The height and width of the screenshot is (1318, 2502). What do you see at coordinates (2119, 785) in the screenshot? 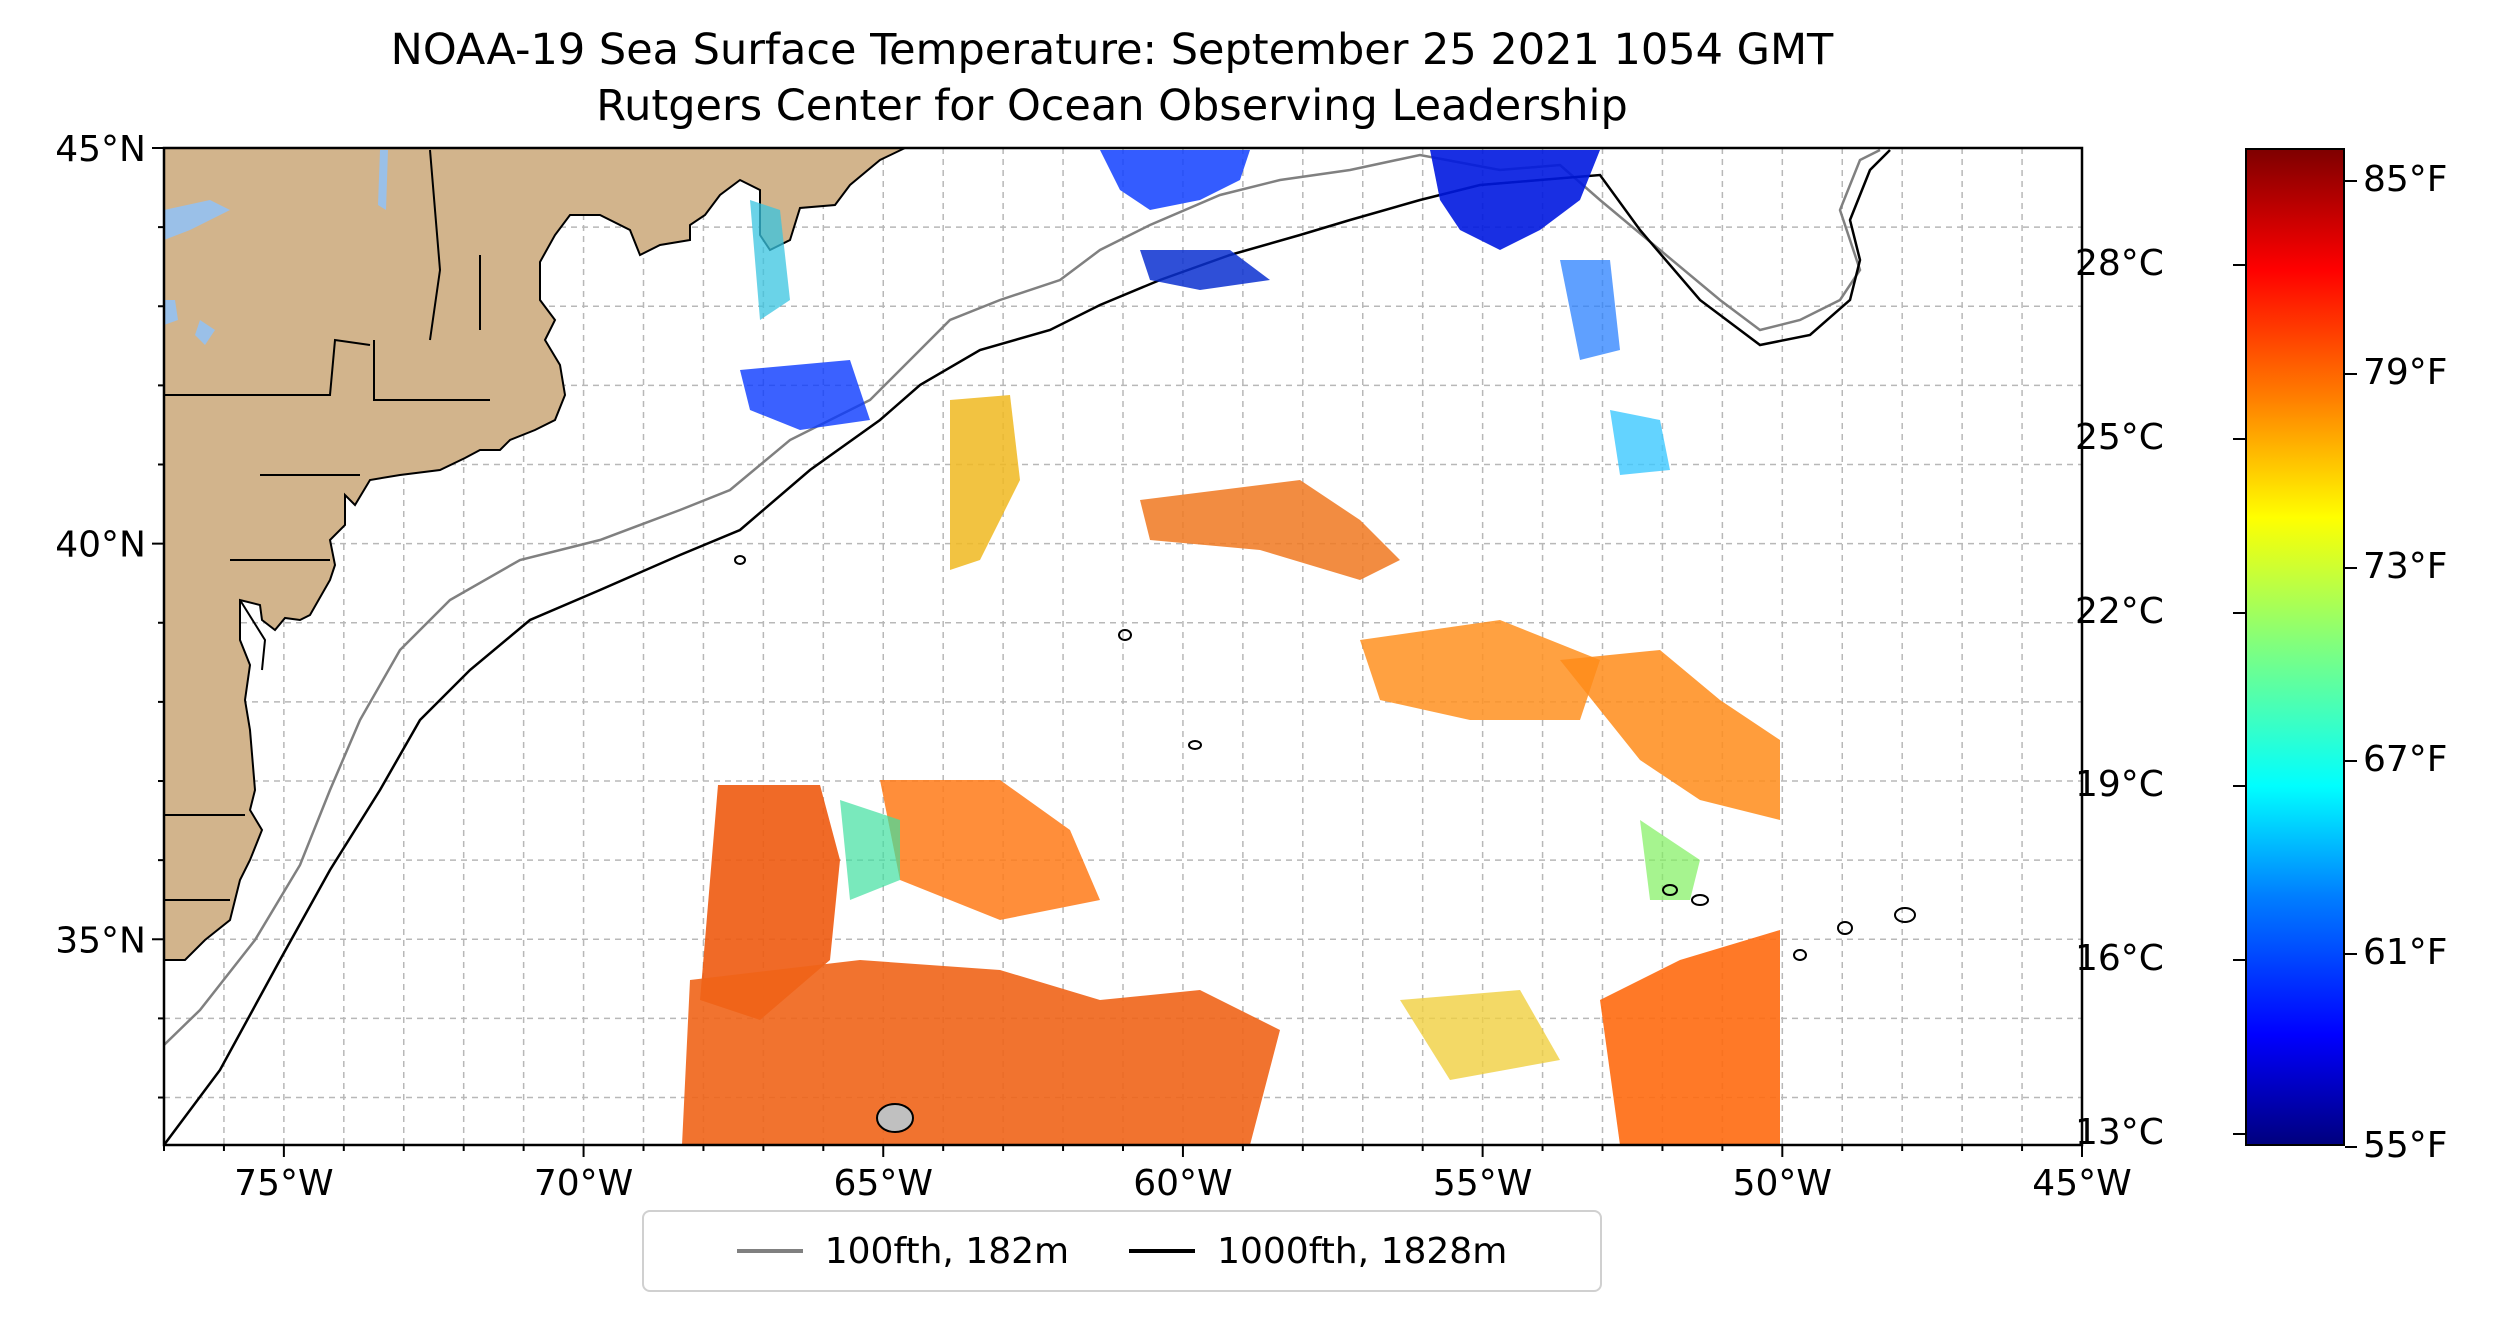
I see `celsius-label: 19°C` at bounding box center [2119, 785].